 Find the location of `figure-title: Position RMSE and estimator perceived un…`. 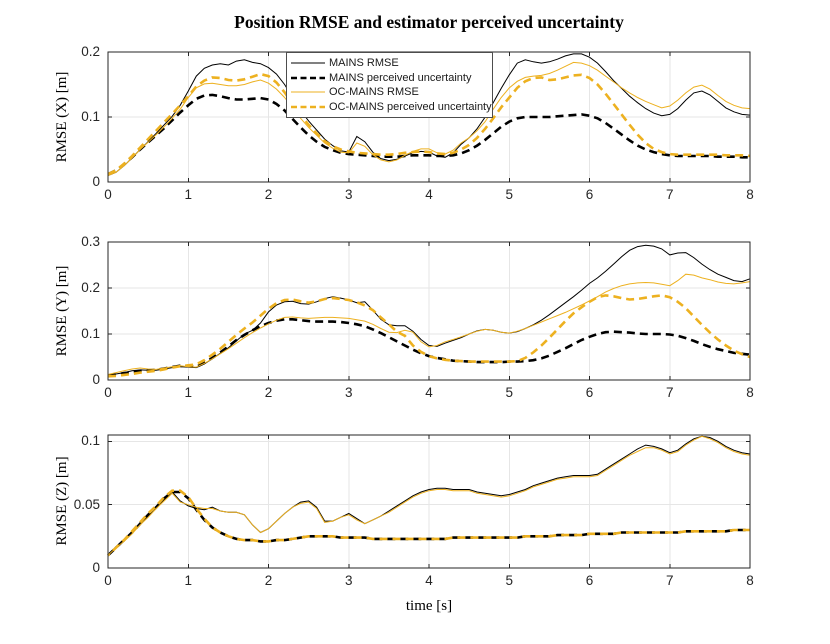

figure-title: Position RMSE and estimator perceived un… is located at coordinates (429, 22).